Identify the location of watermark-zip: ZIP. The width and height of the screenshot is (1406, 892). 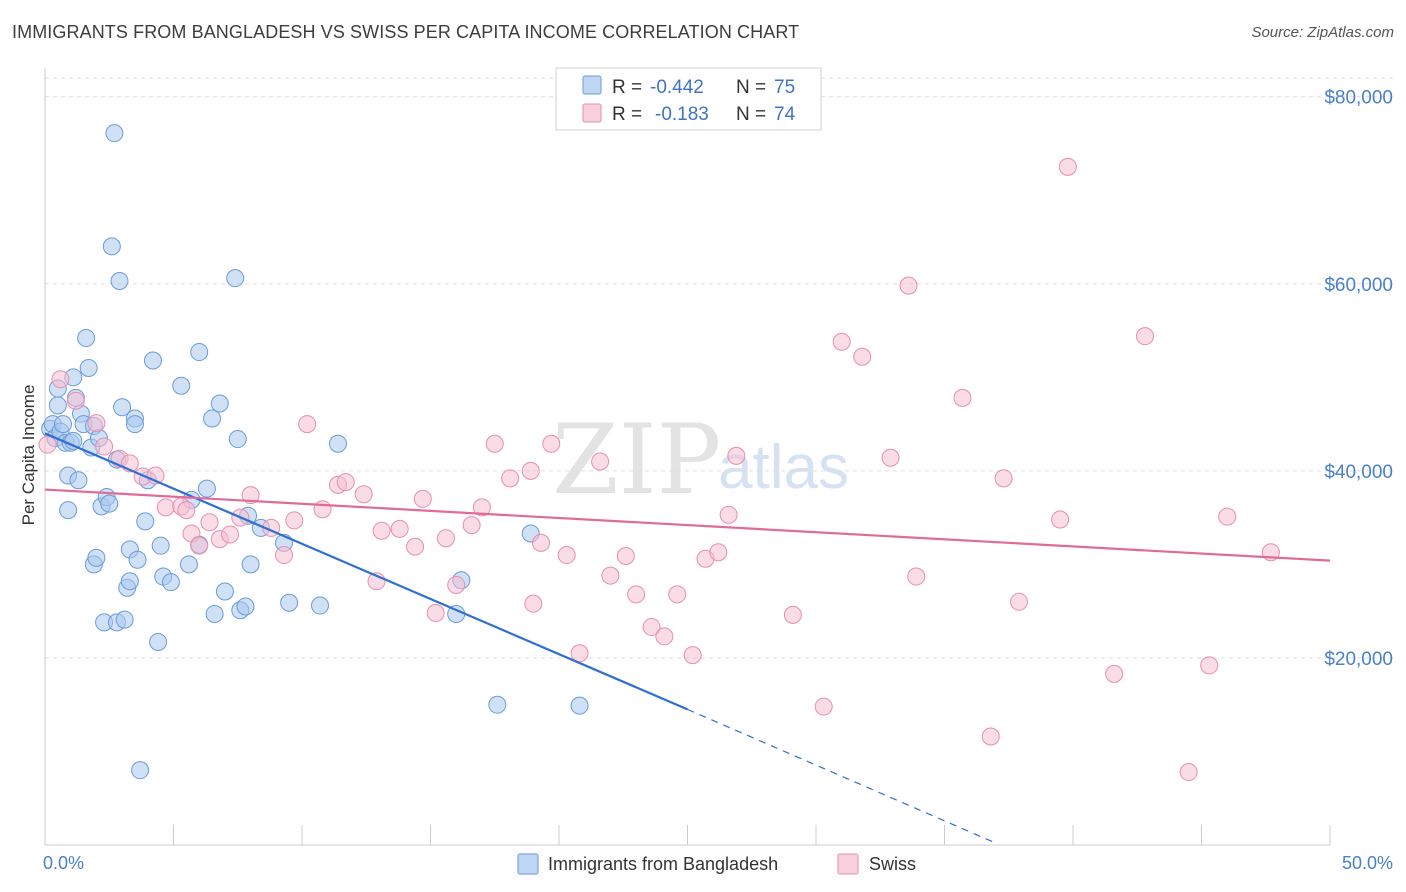
(636, 460).